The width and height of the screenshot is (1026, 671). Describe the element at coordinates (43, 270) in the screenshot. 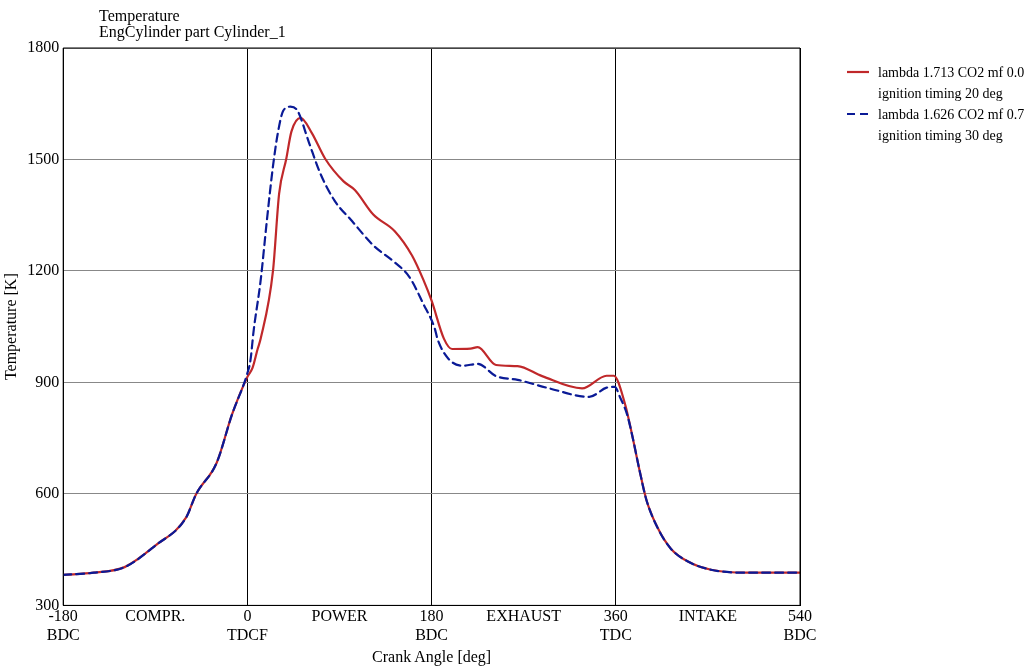

I see `y-tick-label: 1200` at that location.